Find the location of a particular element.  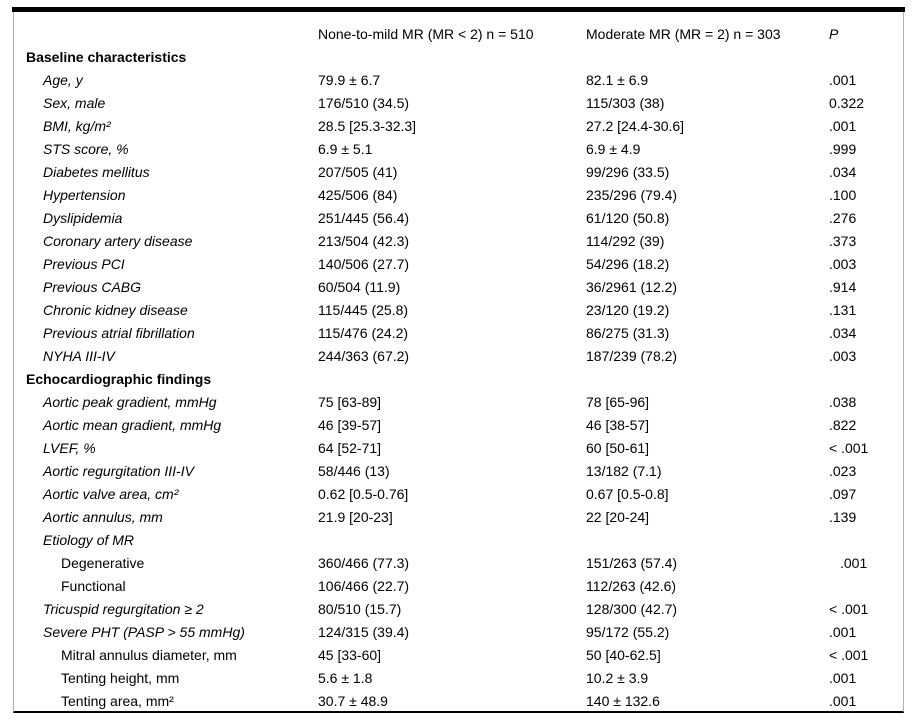

value-group2: 0.67 [0.5-0.8] is located at coordinates (627, 494).